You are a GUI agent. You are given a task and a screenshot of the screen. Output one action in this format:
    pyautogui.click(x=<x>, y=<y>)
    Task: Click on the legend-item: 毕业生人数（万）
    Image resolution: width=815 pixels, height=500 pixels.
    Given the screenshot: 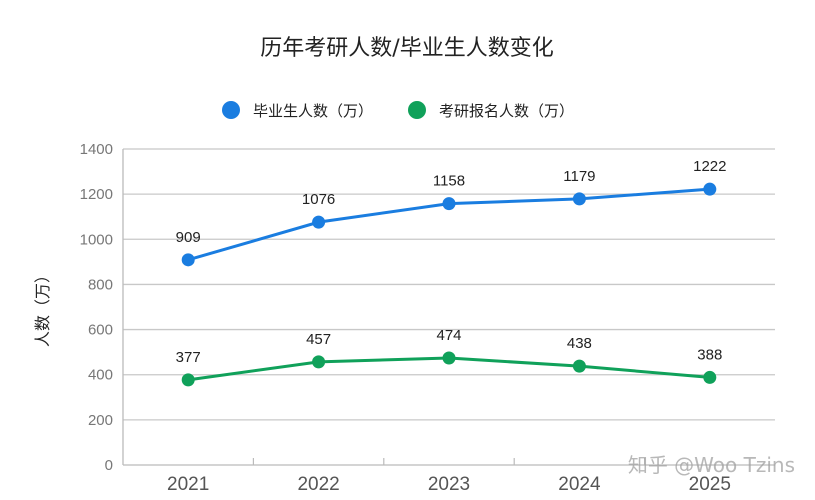 What is the action you would take?
    pyautogui.click(x=297, y=110)
    